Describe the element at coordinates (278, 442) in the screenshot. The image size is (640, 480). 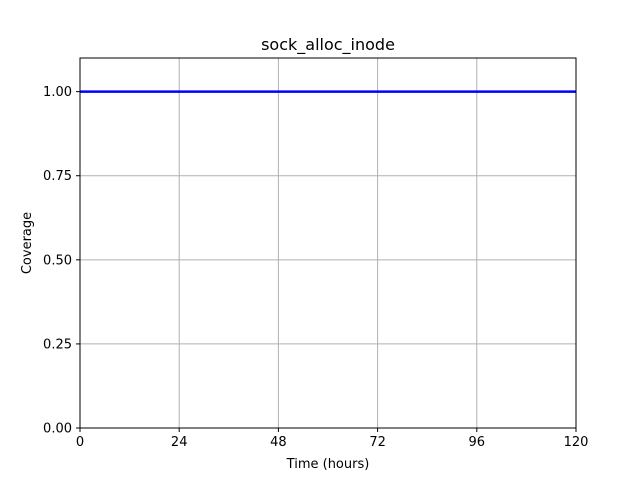
I see `x-tick-label: 48` at that location.